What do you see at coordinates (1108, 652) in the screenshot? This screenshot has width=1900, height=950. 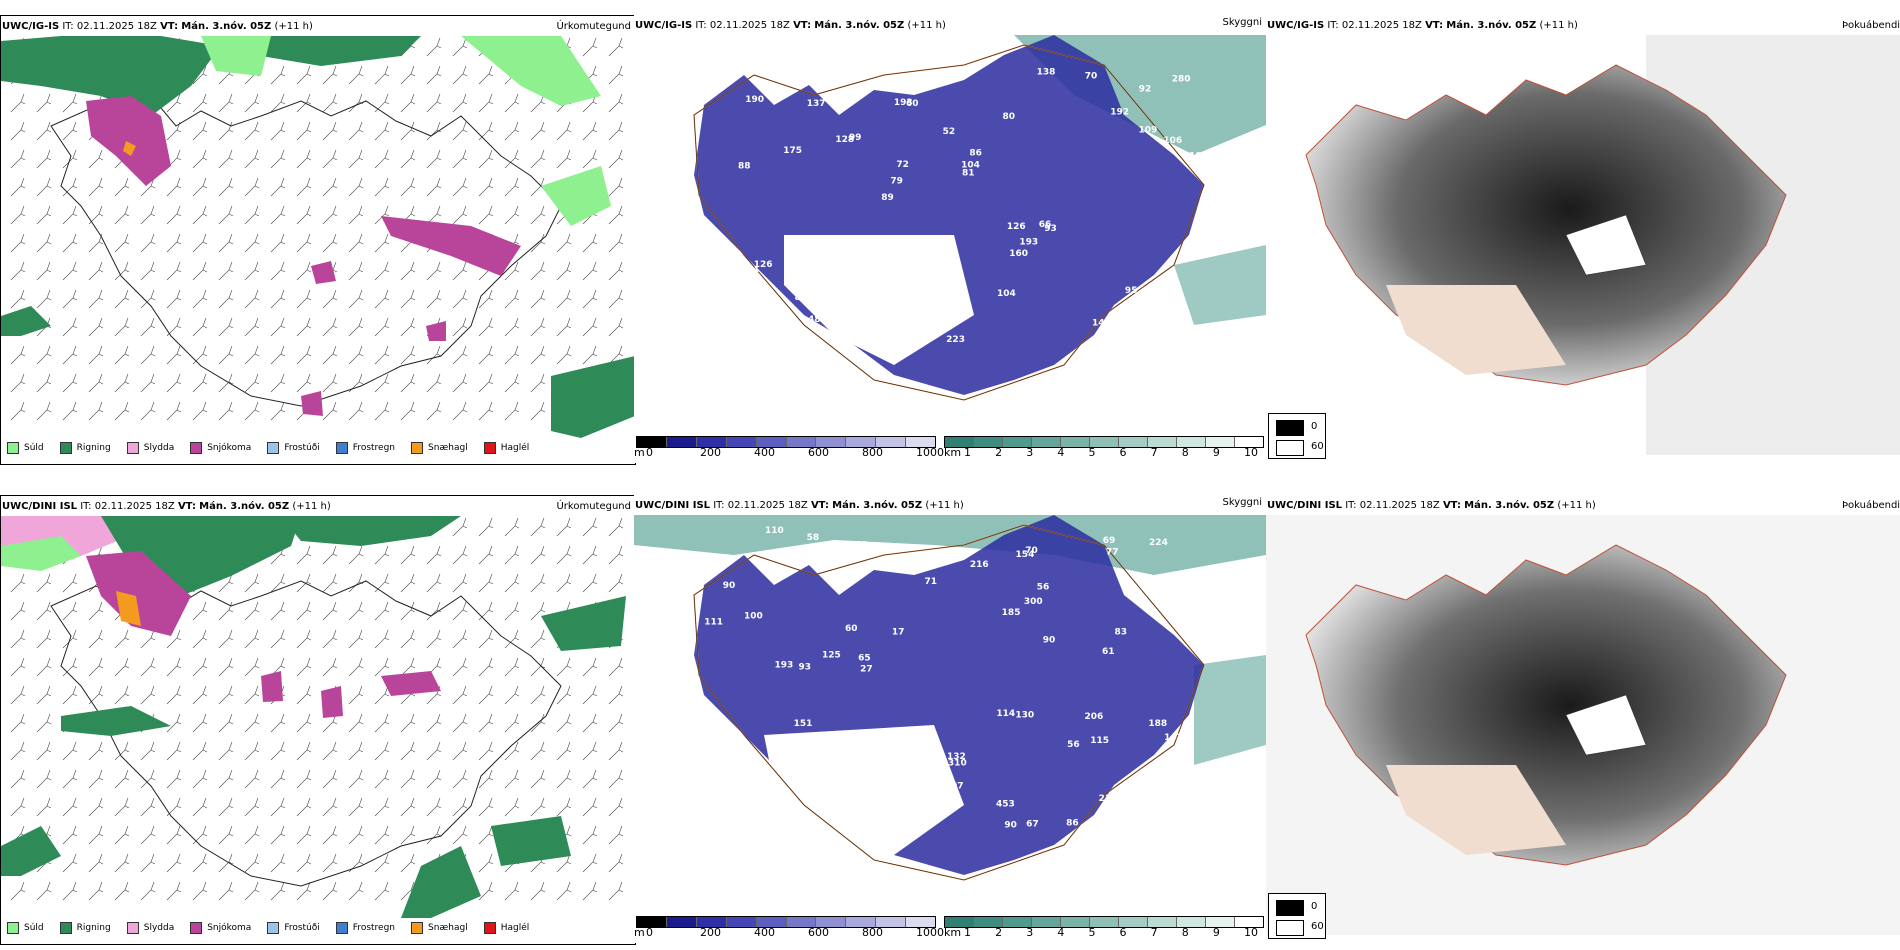 I see `ceiling-value-label: 61` at bounding box center [1108, 652].